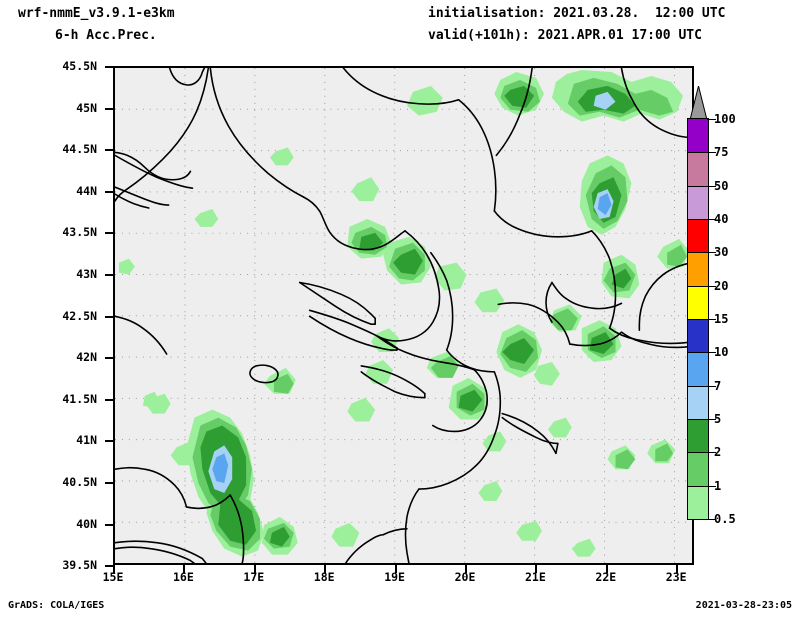 The image size is (800, 618). Describe the element at coordinates (725, 119) in the screenshot. I see `colorbar-label: 100` at that location.